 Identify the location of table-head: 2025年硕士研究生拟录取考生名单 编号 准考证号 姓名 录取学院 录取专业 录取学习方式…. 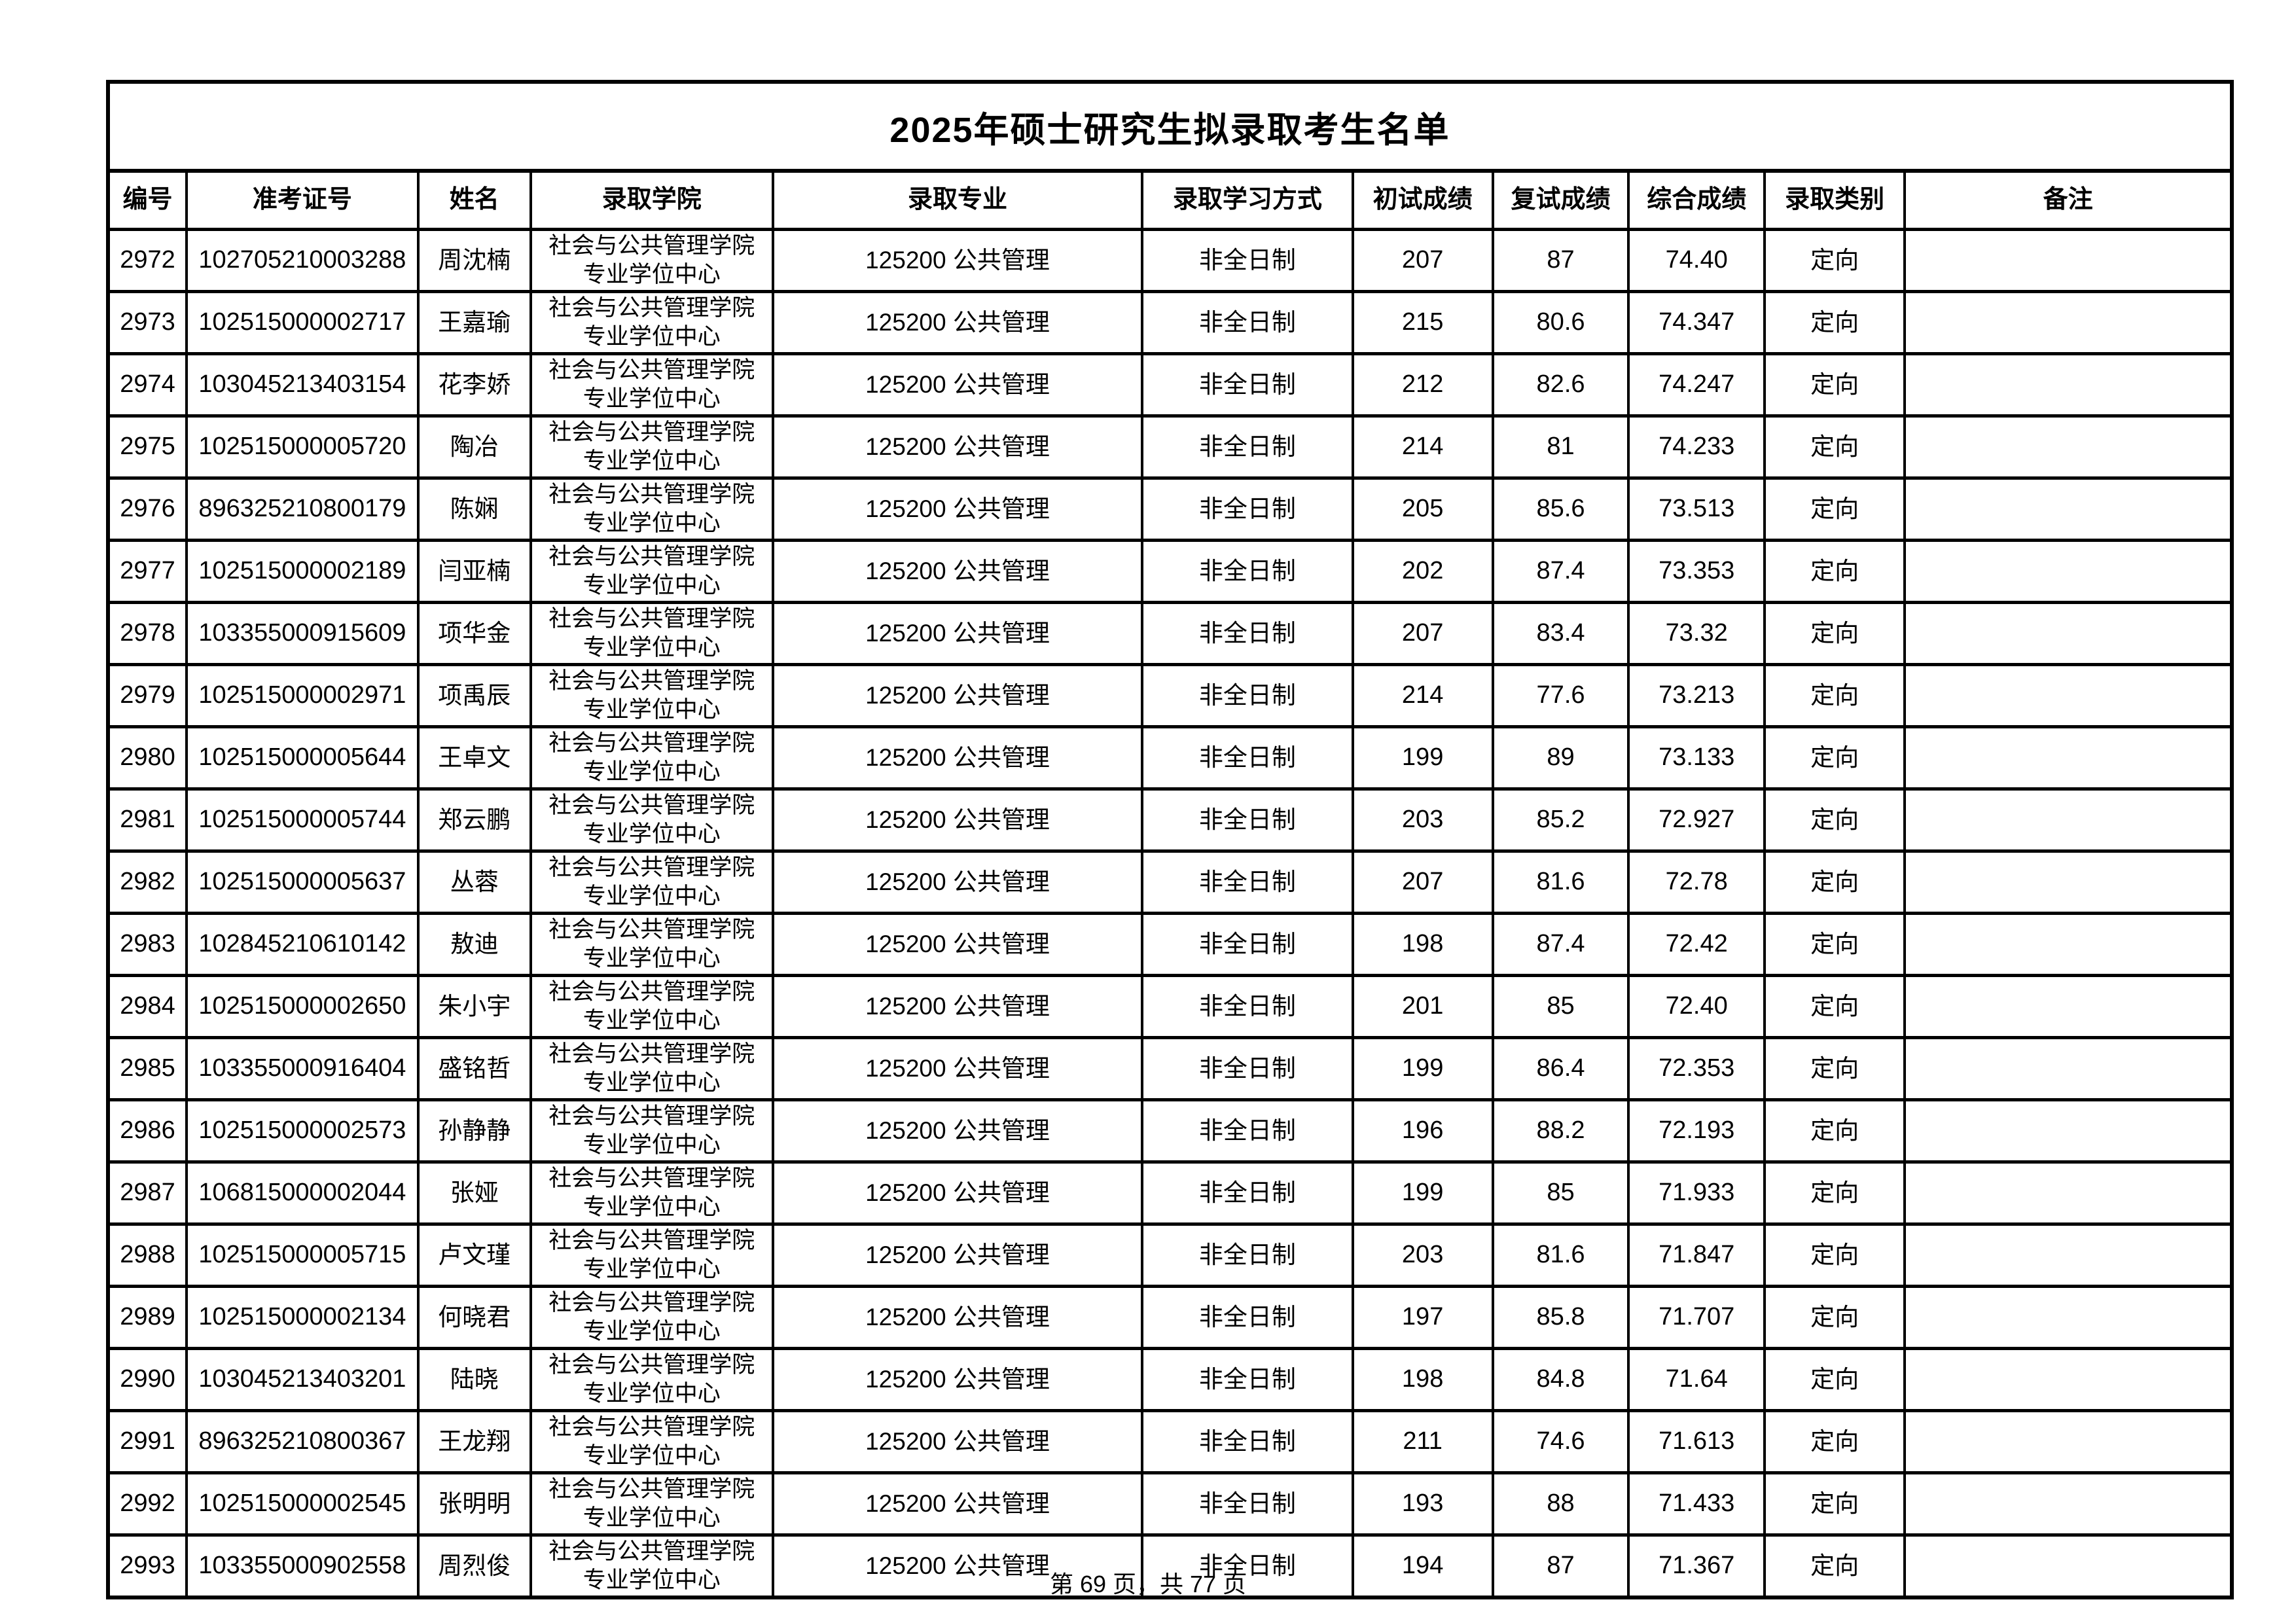
(1169, 155).